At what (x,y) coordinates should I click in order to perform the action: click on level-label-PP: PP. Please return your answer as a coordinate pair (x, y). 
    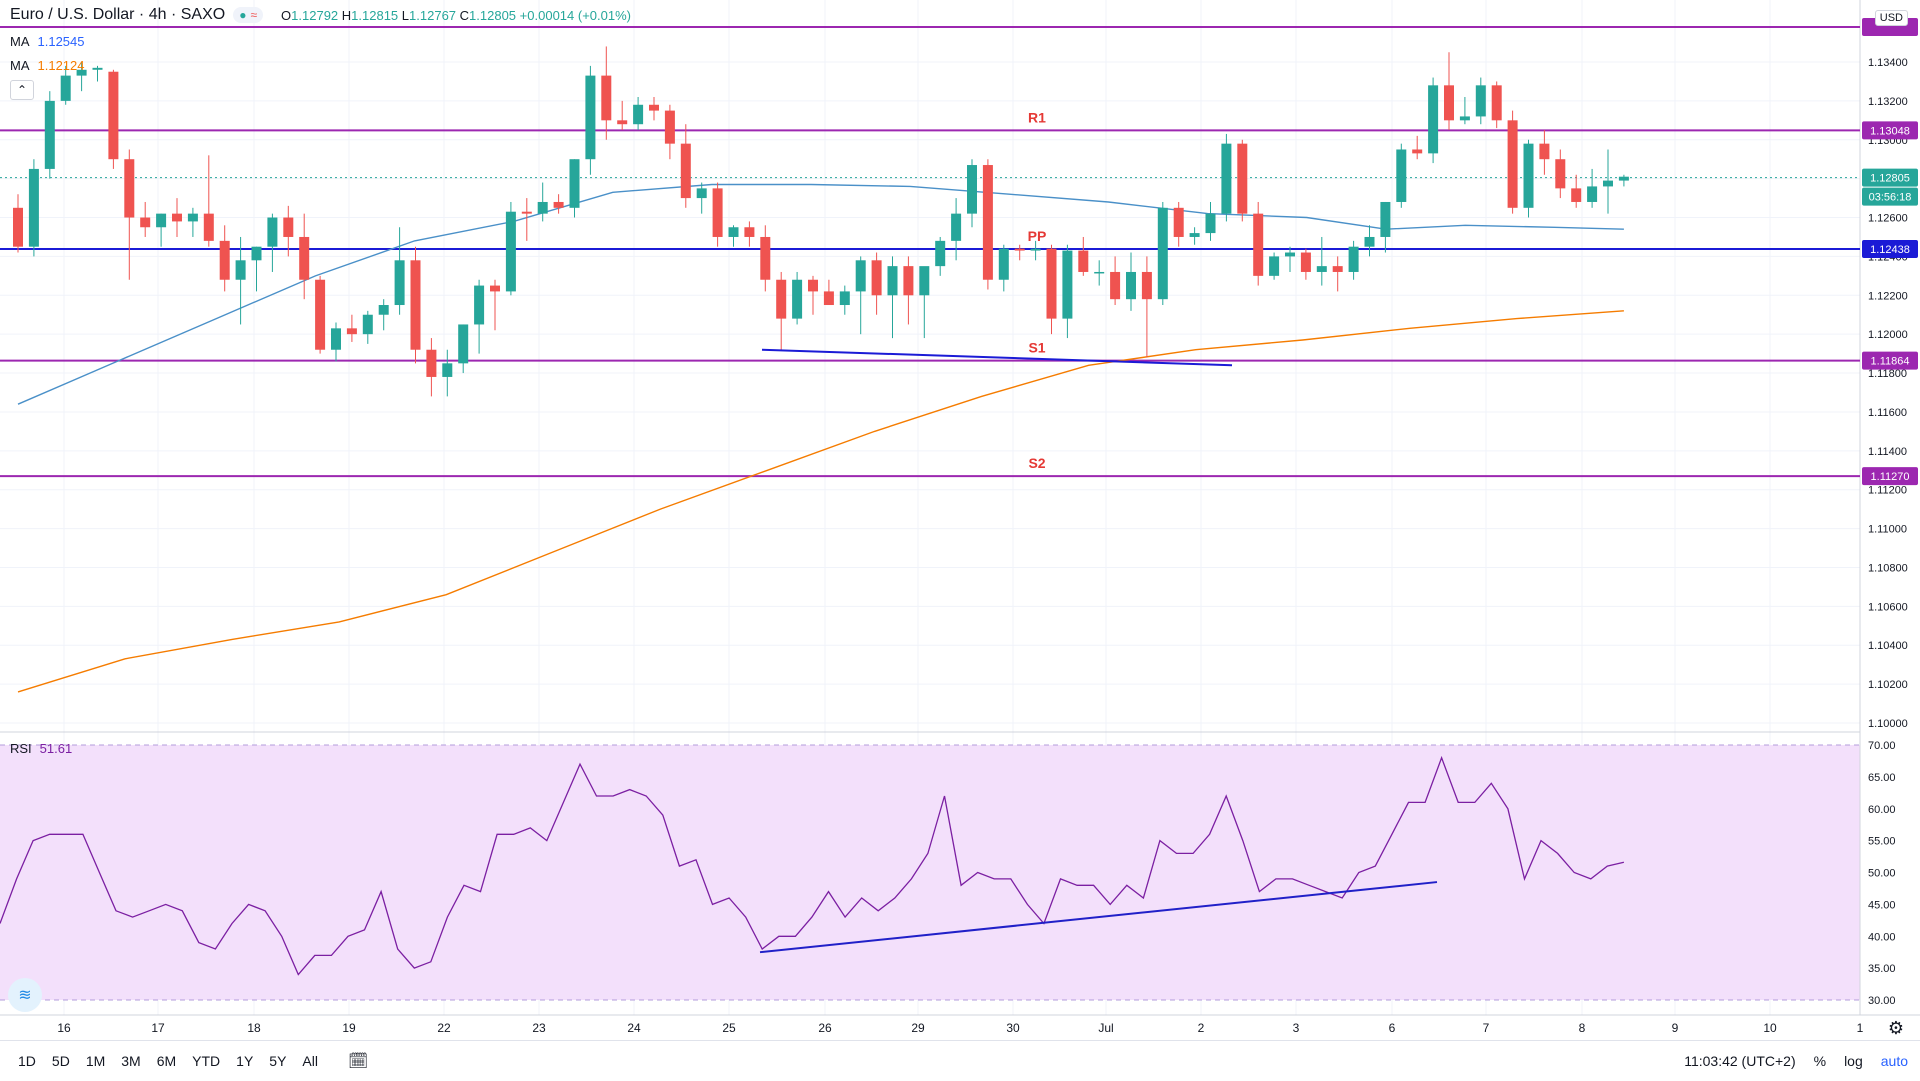
    Looking at the image, I should click on (1037, 236).